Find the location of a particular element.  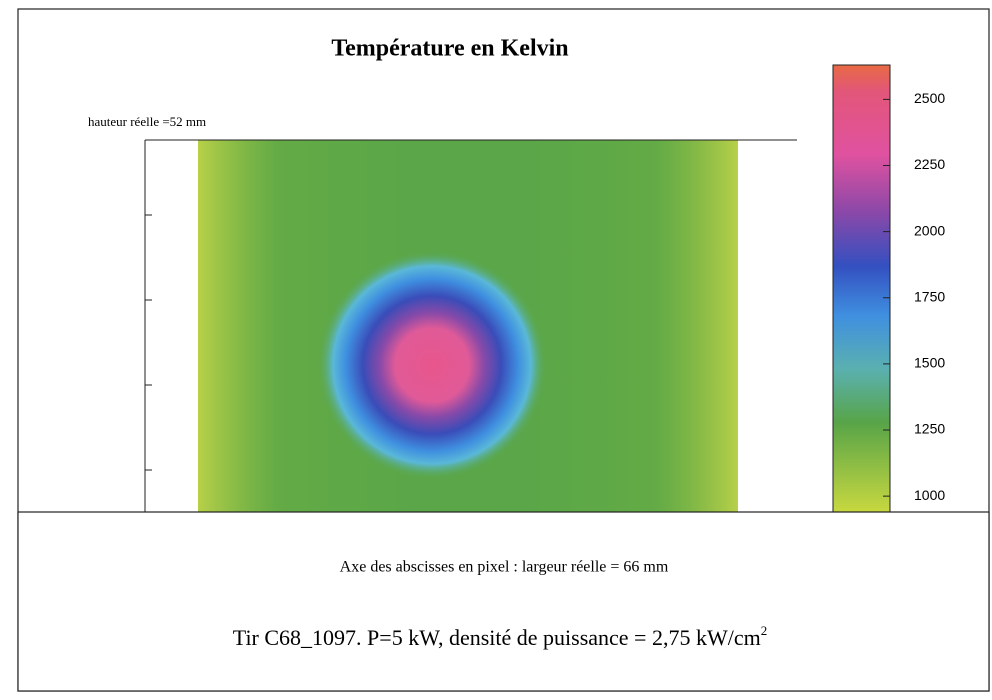

colorbar-ticks: 1000 1250 1500 1750 2000 2250 2500 is located at coordinates (914, 296).